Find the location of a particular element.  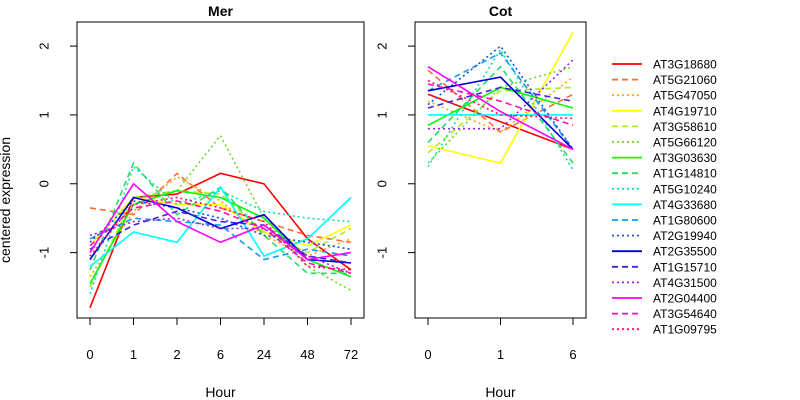

legend-label: AT1G15710 is located at coordinates (685, 267).